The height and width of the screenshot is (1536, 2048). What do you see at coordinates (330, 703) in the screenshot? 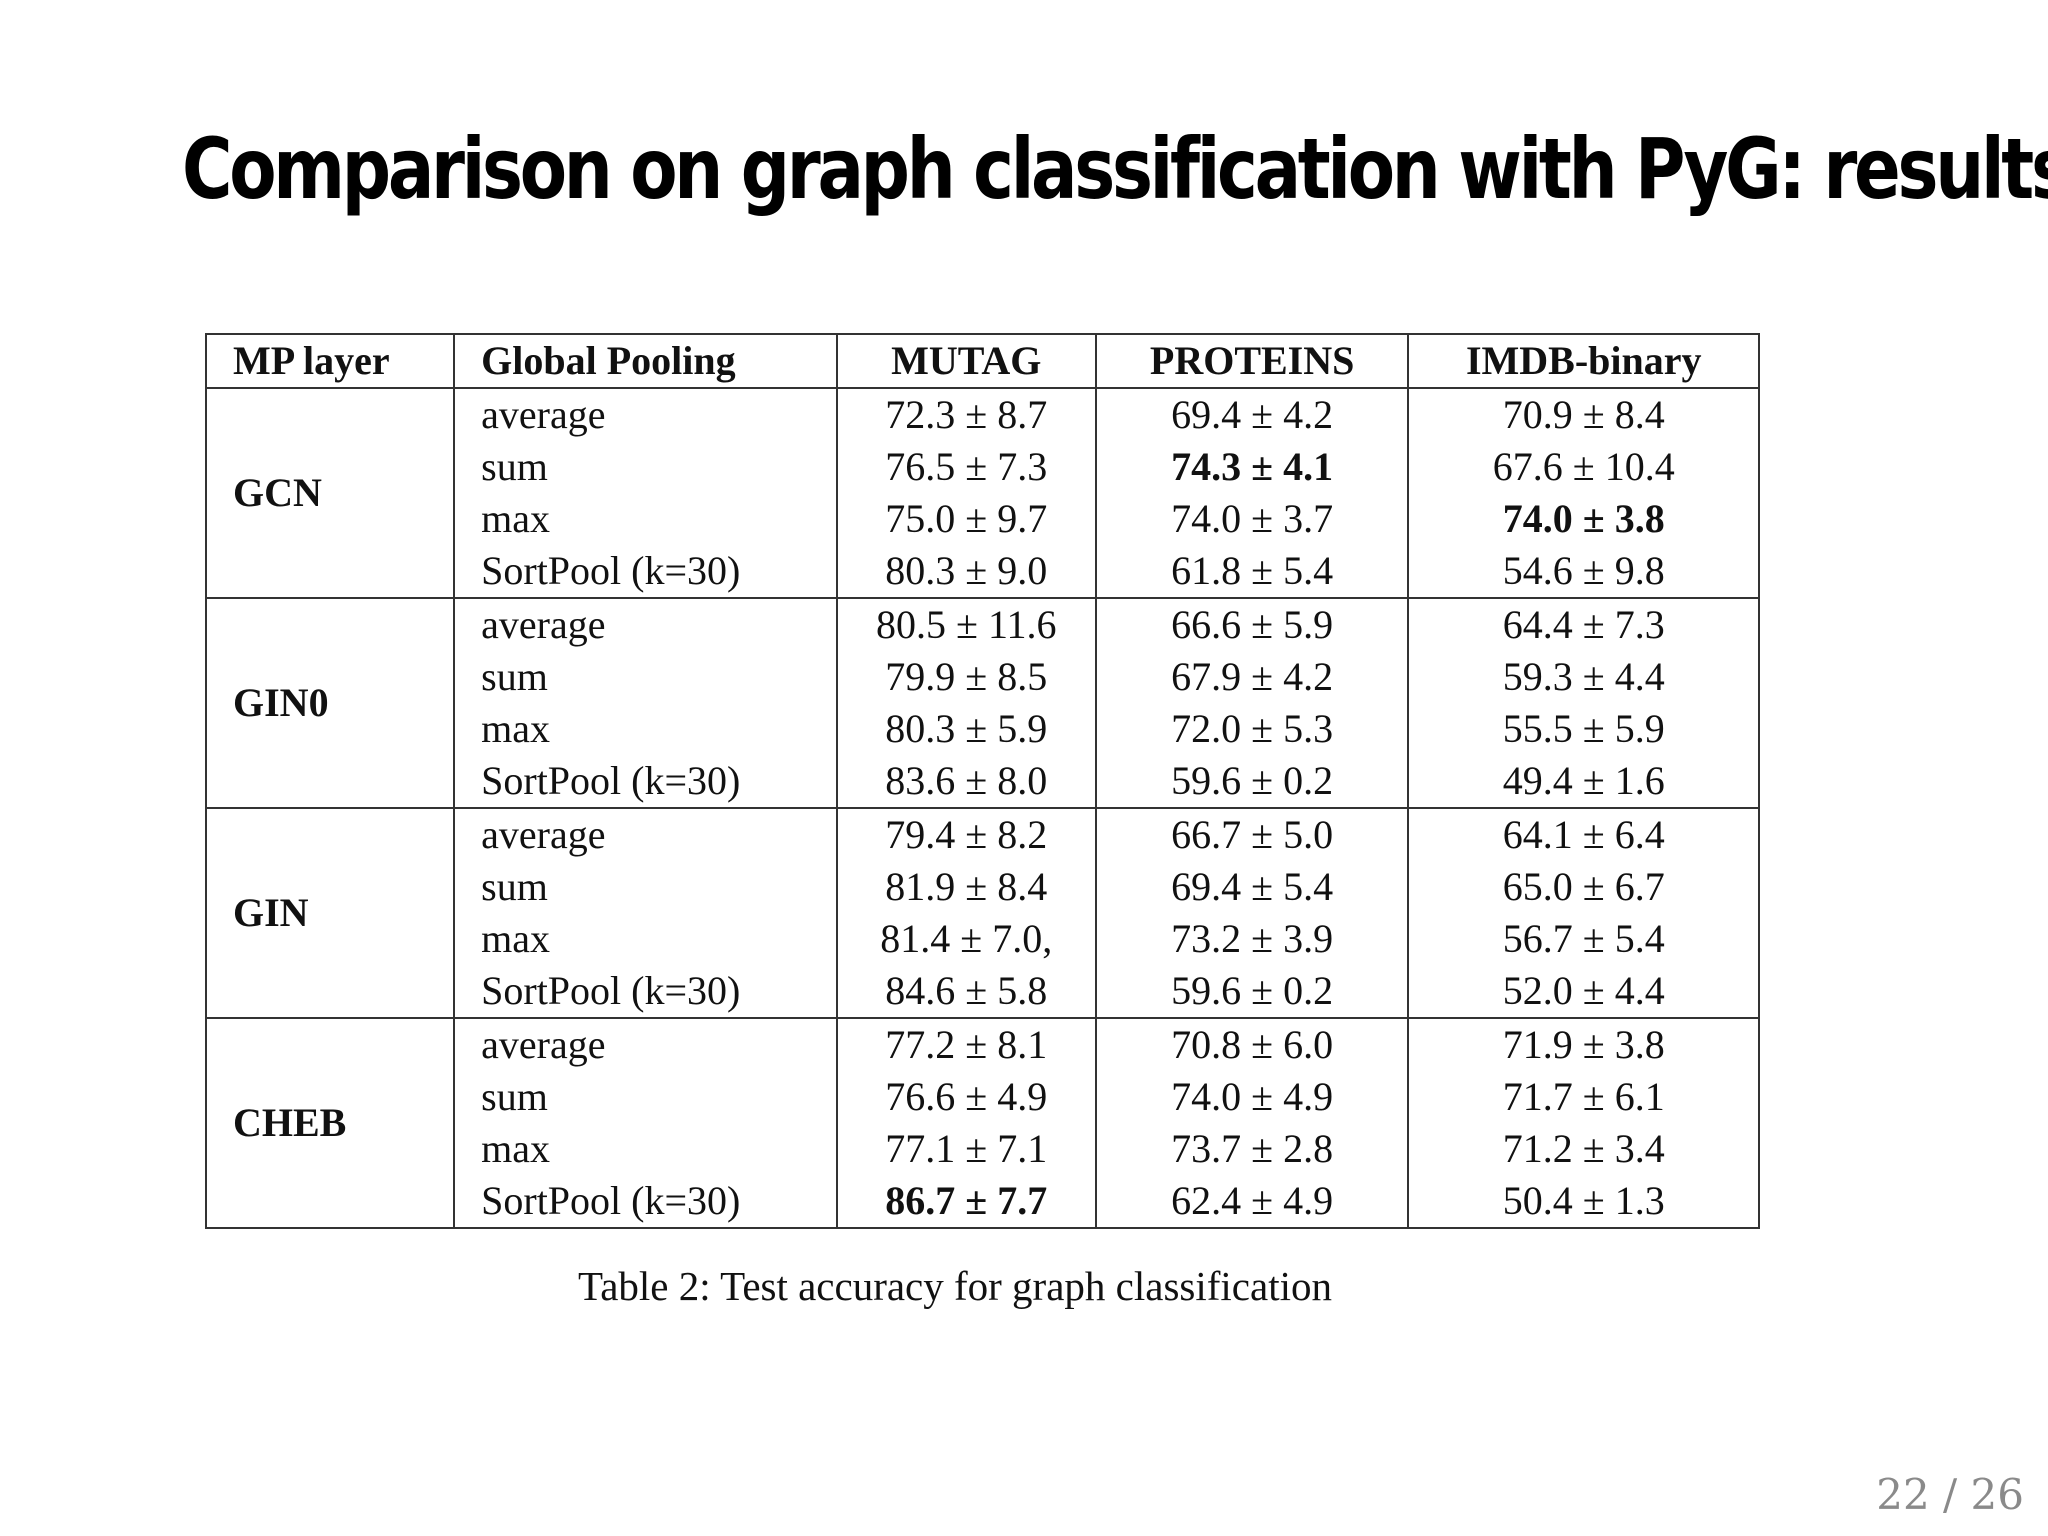
I see `mp-layer-cell: GIN0` at bounding box center [330, 703].